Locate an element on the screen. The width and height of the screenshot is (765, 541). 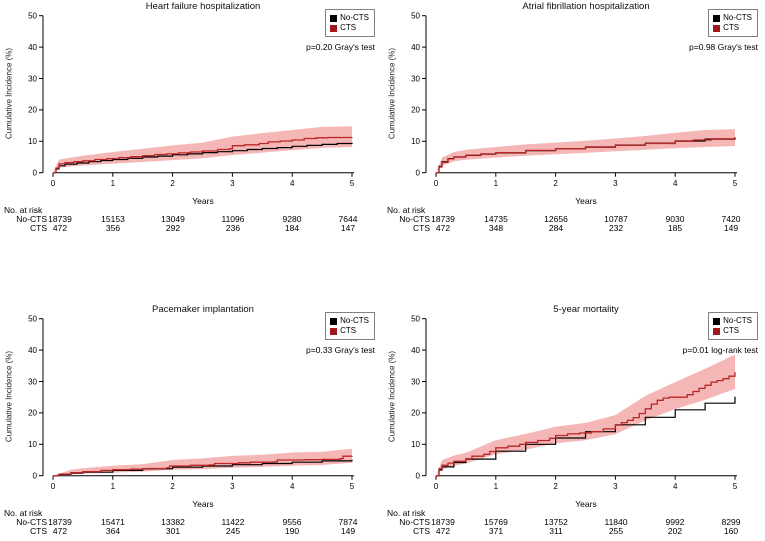
risk-count: 15471 is located at coordinates (113, 522).